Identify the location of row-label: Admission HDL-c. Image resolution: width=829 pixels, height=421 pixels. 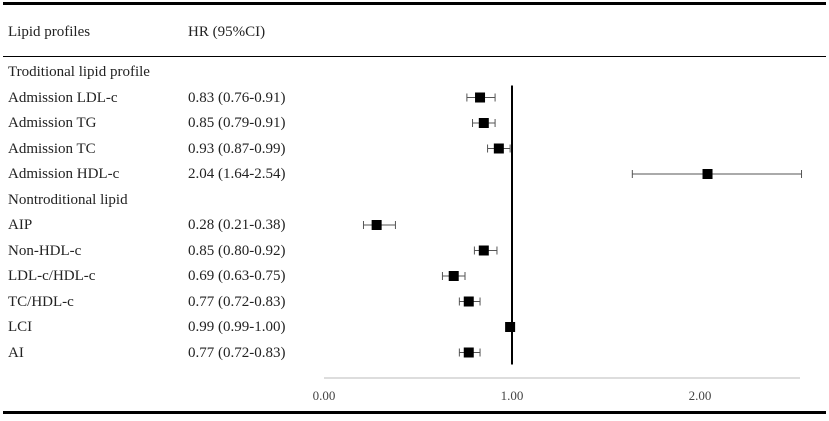
(64, 174).